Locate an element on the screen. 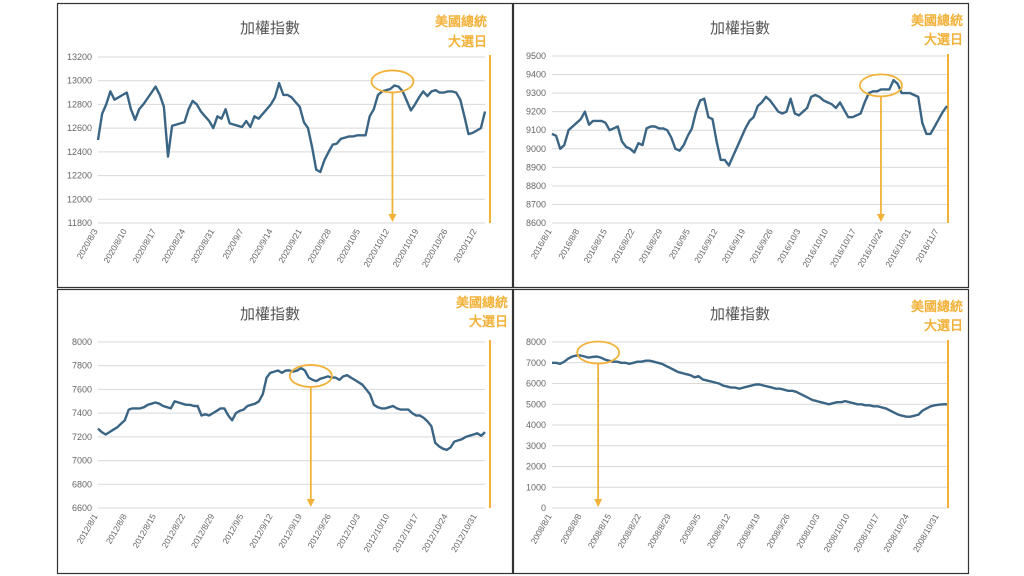 The width and height of the screenshot is (1024, 576). y-tick-label: 6800 is located at coordinates (82, 484).